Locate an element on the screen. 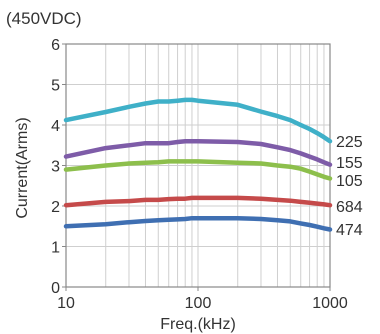 The height and width of the screenshot is (334, 380). y-tick-label: 5 is located at coordinates (55, 86).